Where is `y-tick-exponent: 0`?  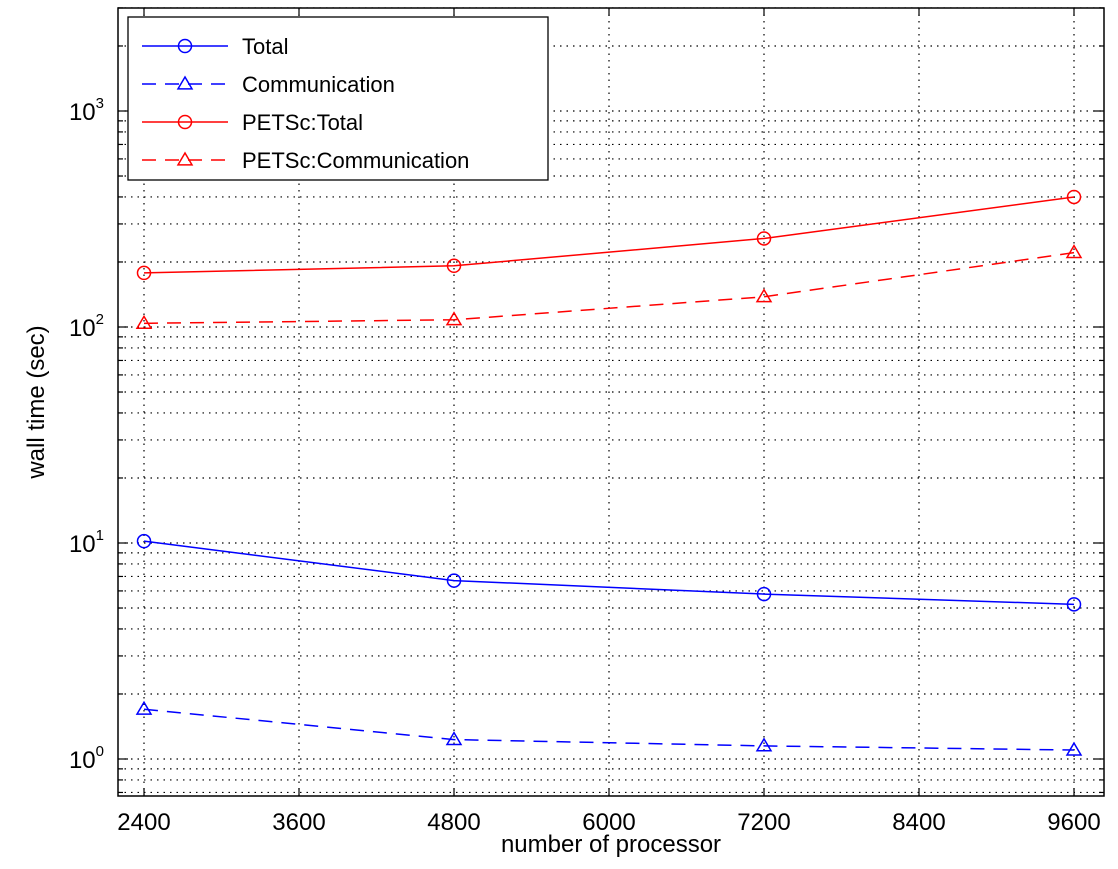 y-tick-exponent: 0 is located at coordinates (100, 751).